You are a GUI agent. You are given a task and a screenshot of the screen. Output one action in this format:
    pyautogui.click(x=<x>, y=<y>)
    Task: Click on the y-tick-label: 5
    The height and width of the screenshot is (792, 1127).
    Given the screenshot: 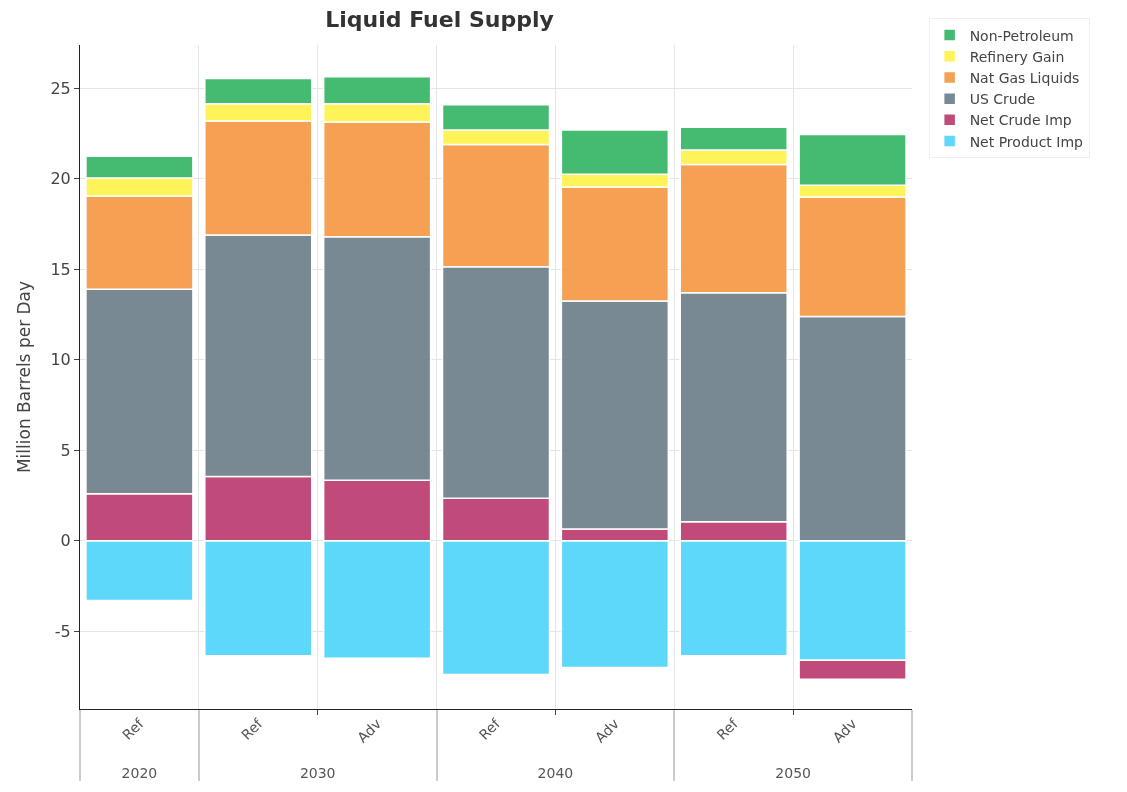 What is the action you would take?
    pyautogui.click(x=65, y=450)
    